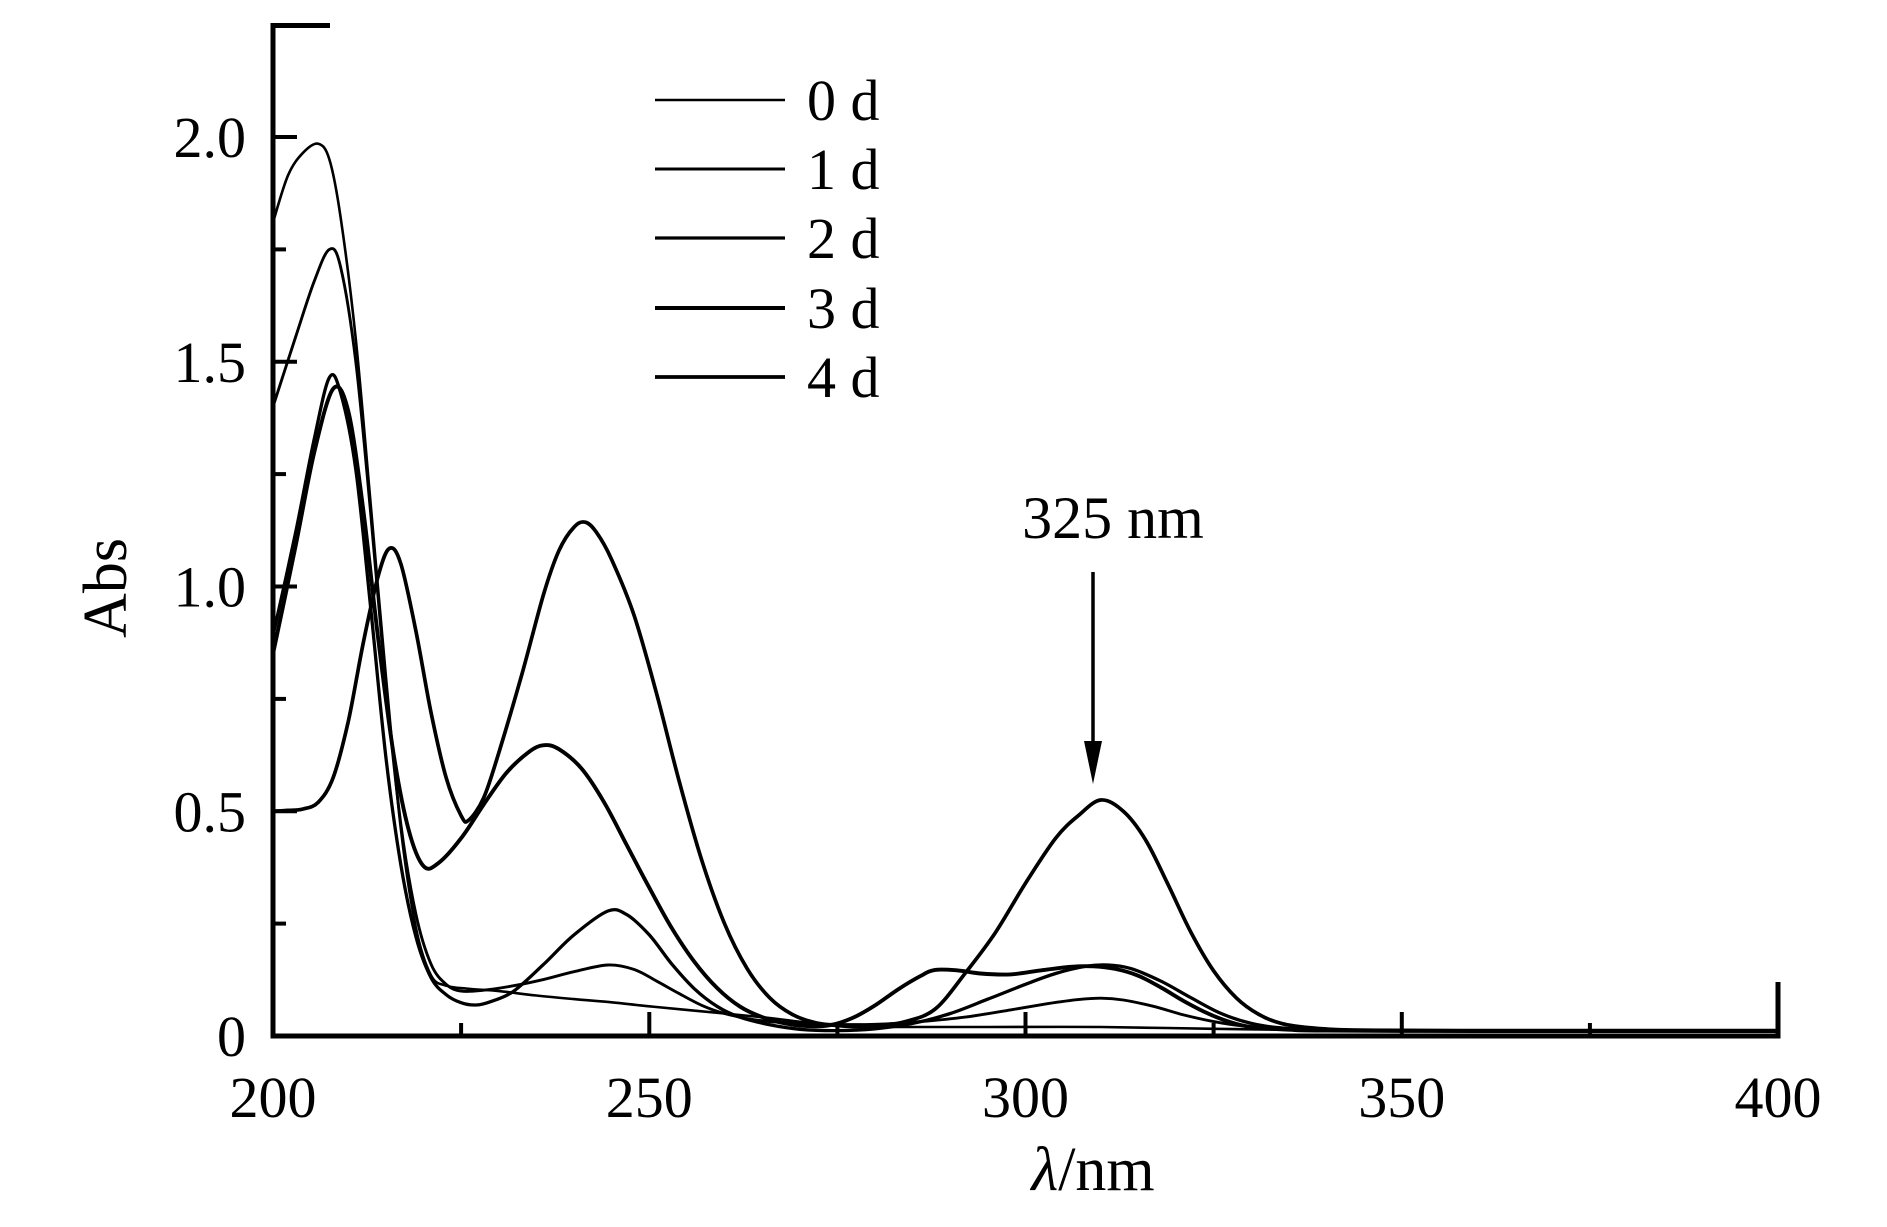  What do you see at coordinates (843, 308) in the screenshot?
I see `legend-label: 3 d` at bounding box center [843, 308].